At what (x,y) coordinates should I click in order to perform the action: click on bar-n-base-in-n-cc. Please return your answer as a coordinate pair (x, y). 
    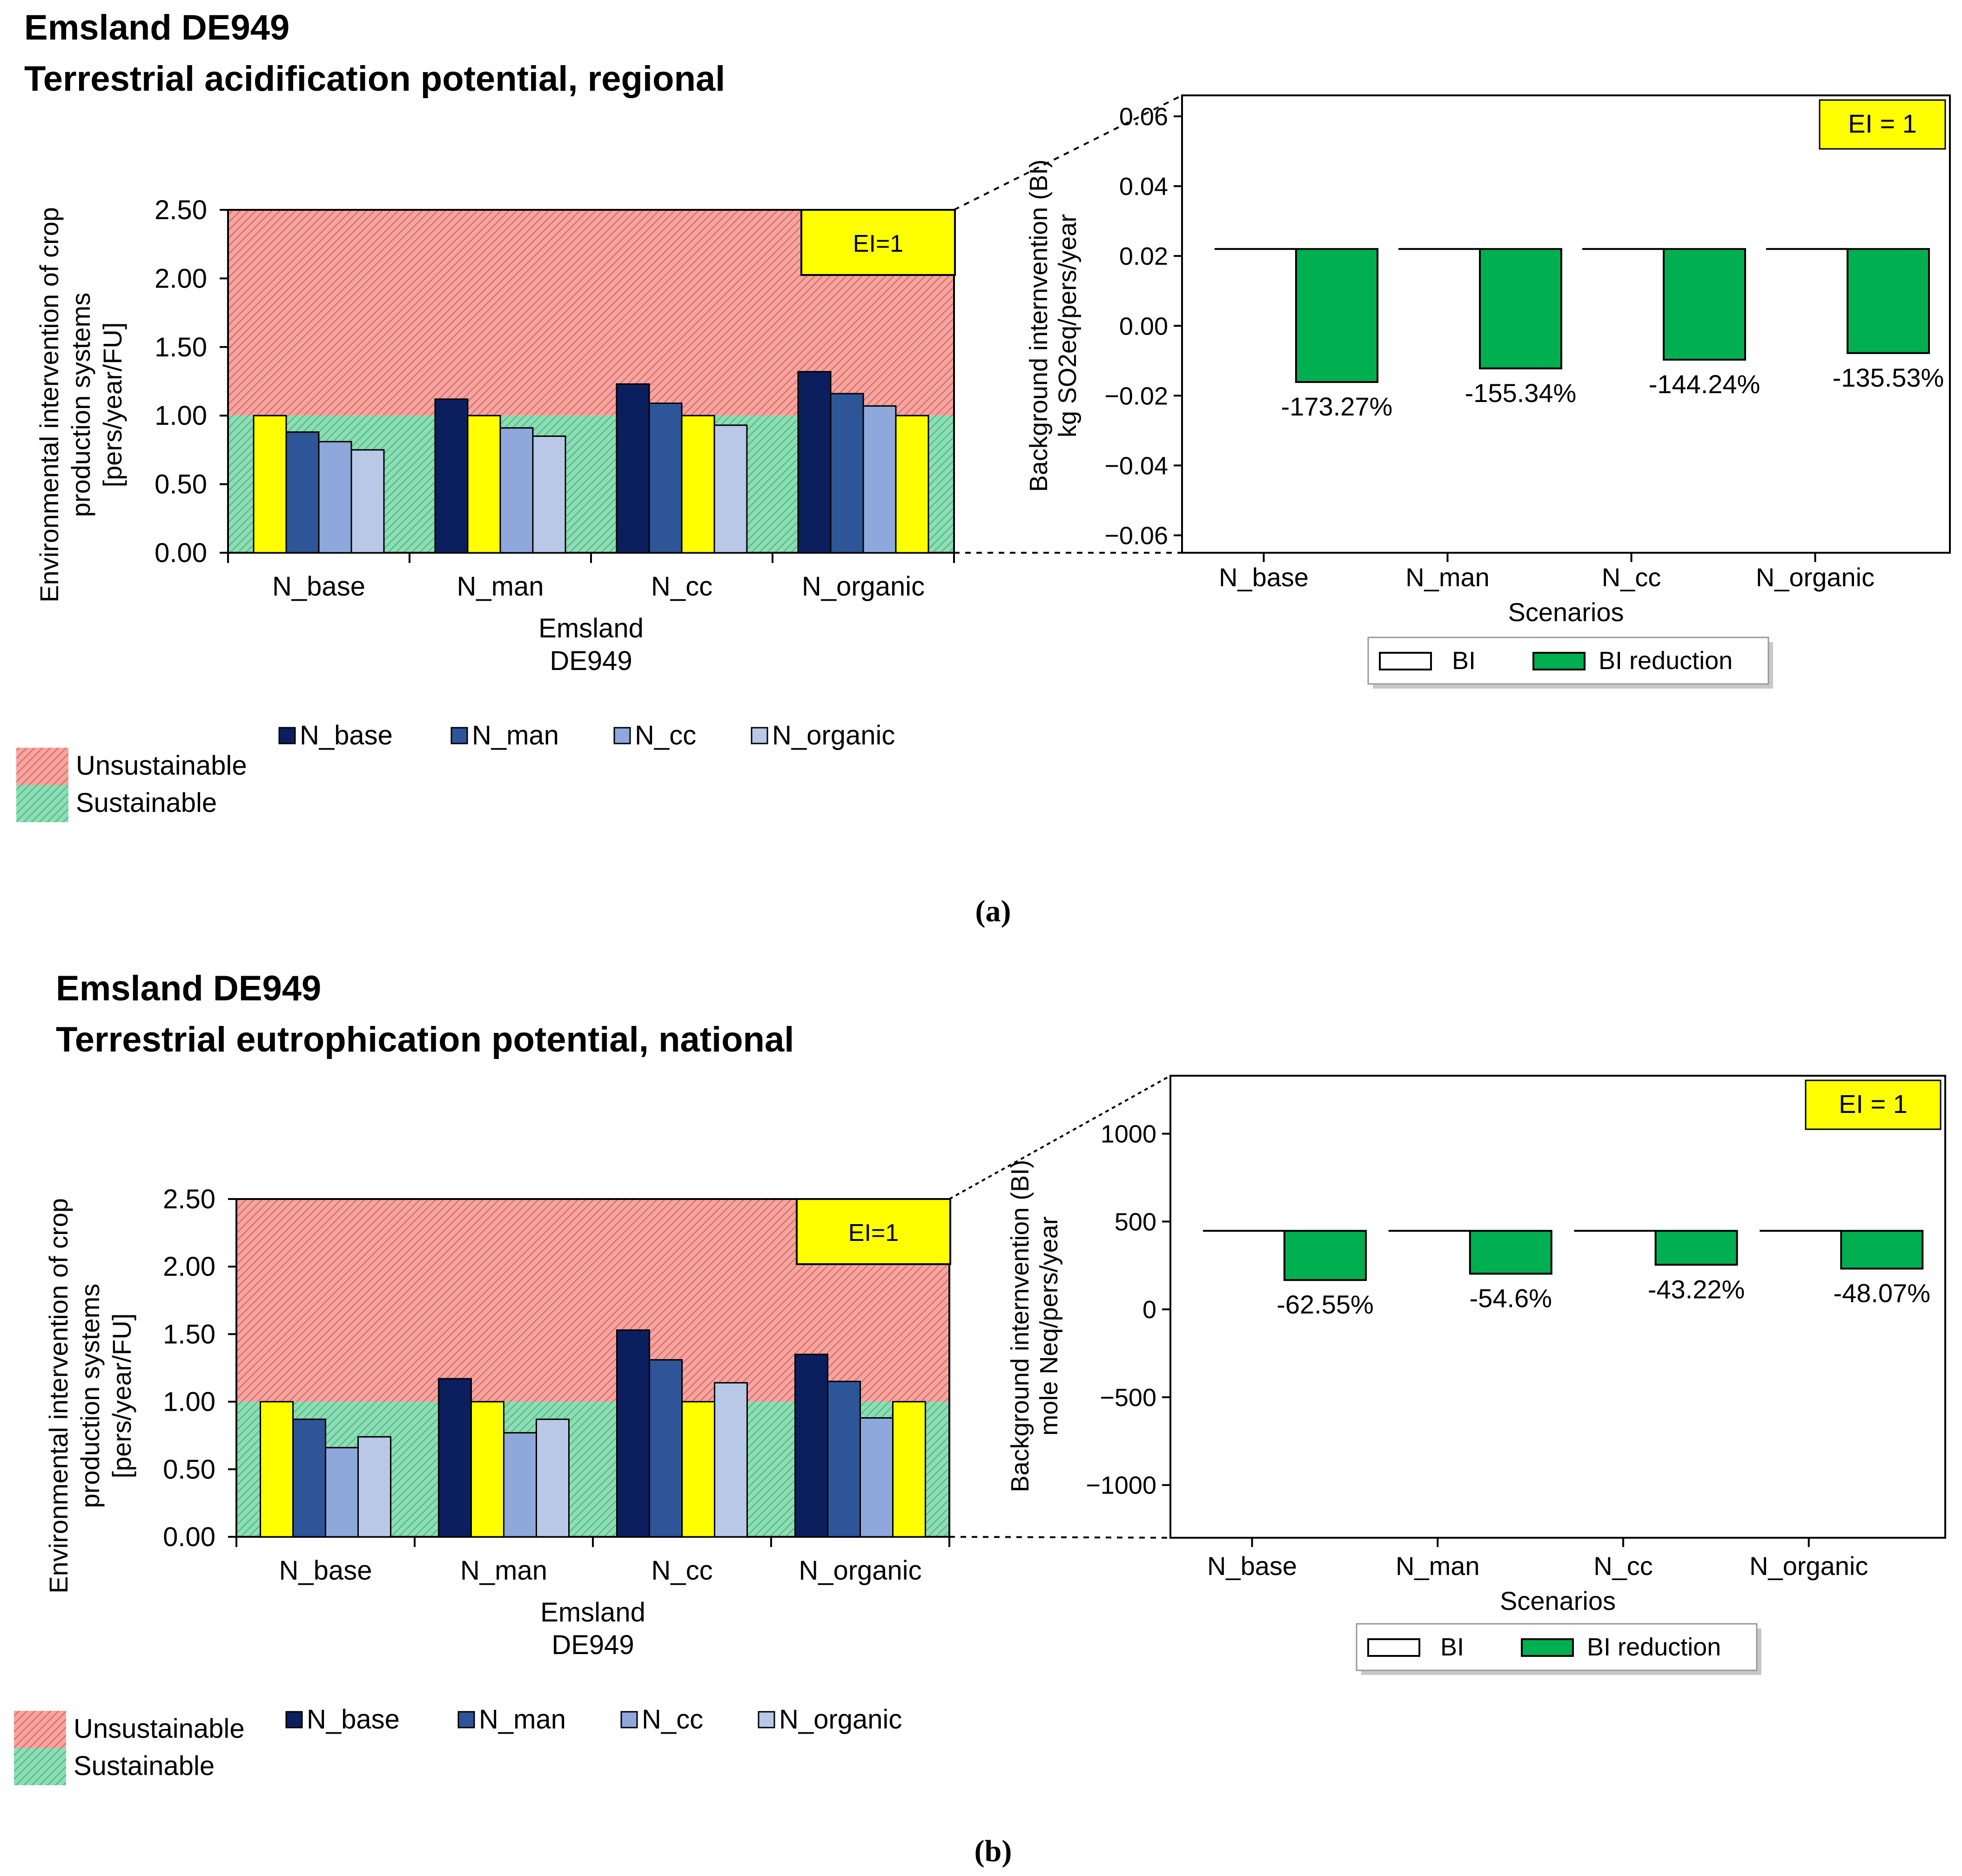
    Looking at the image, I should click on (633, 1433).